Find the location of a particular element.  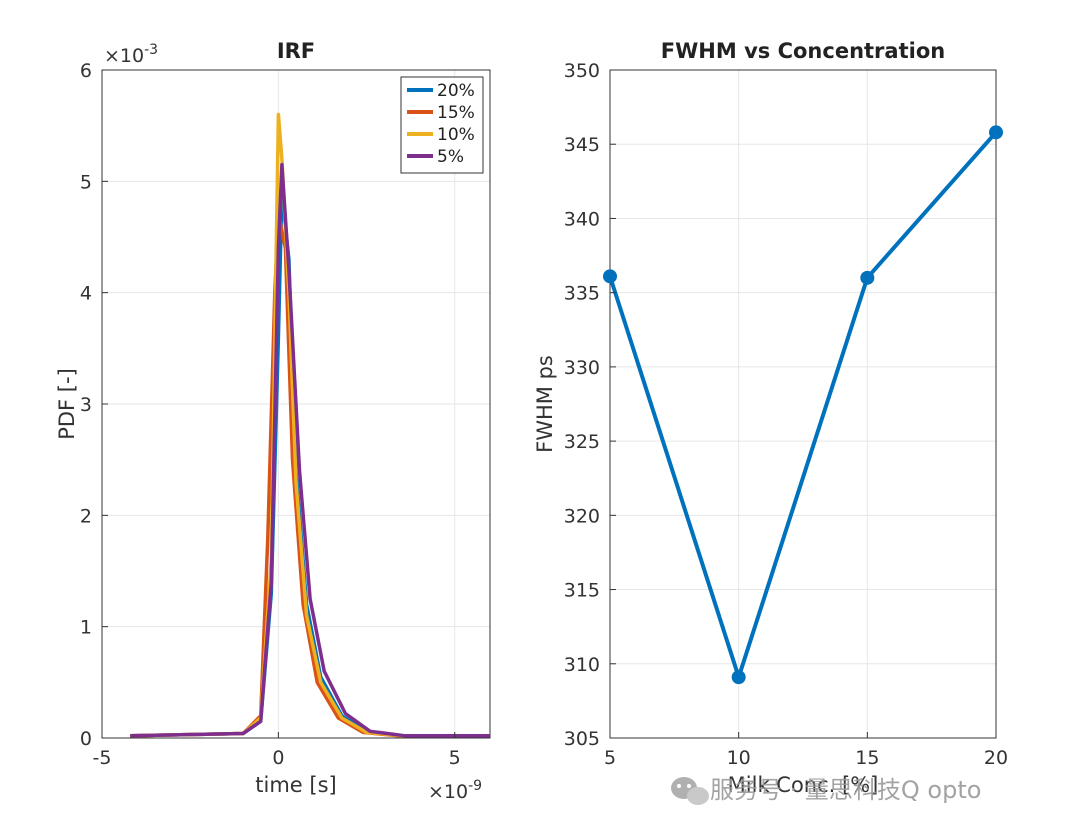

fwhm-x-tick-label: 10 is located at coordinates (739, 758).